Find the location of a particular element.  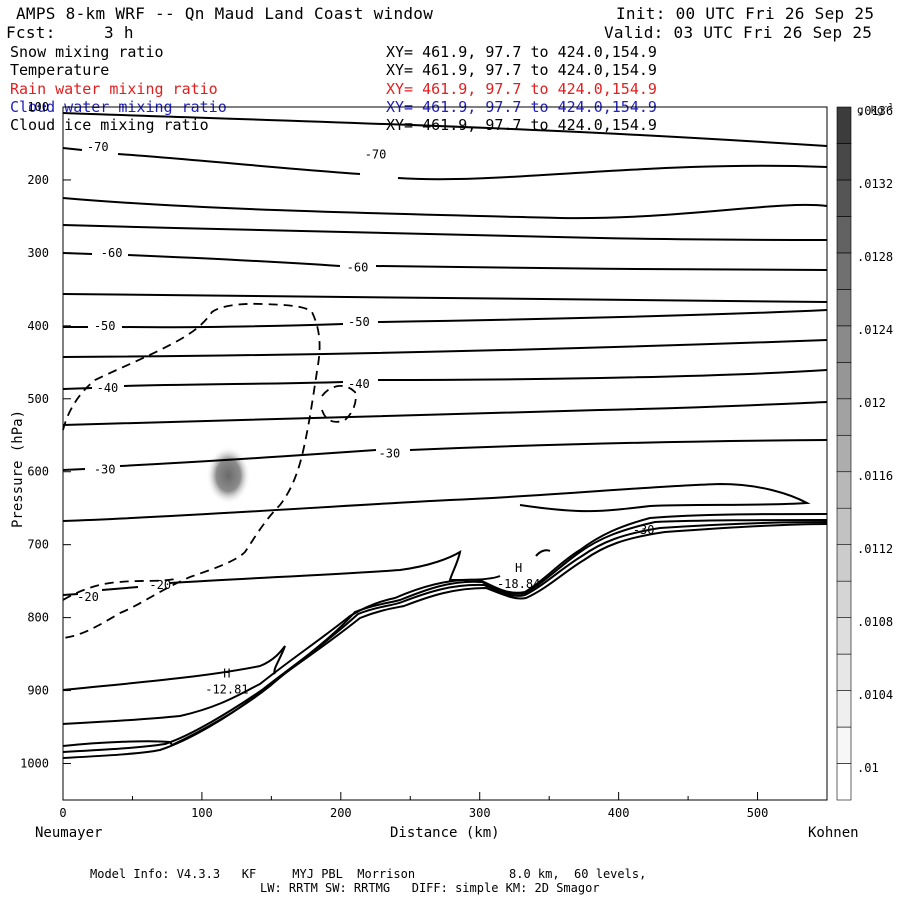

y-tick-label: 900 is located at coordinates (38, 691).